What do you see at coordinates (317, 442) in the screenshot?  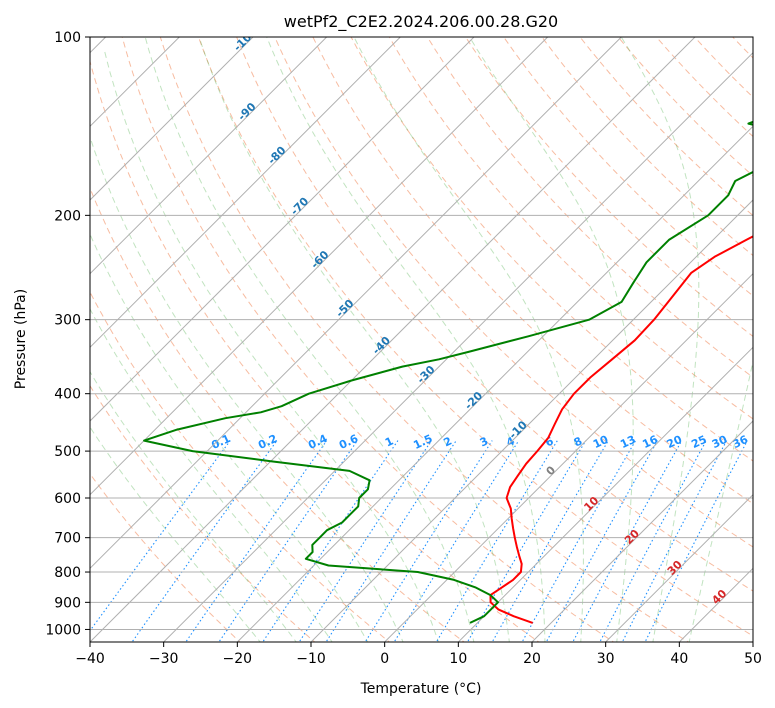 I see `mixing-ratio-label: 0.4` at bounding box center [317, 442].